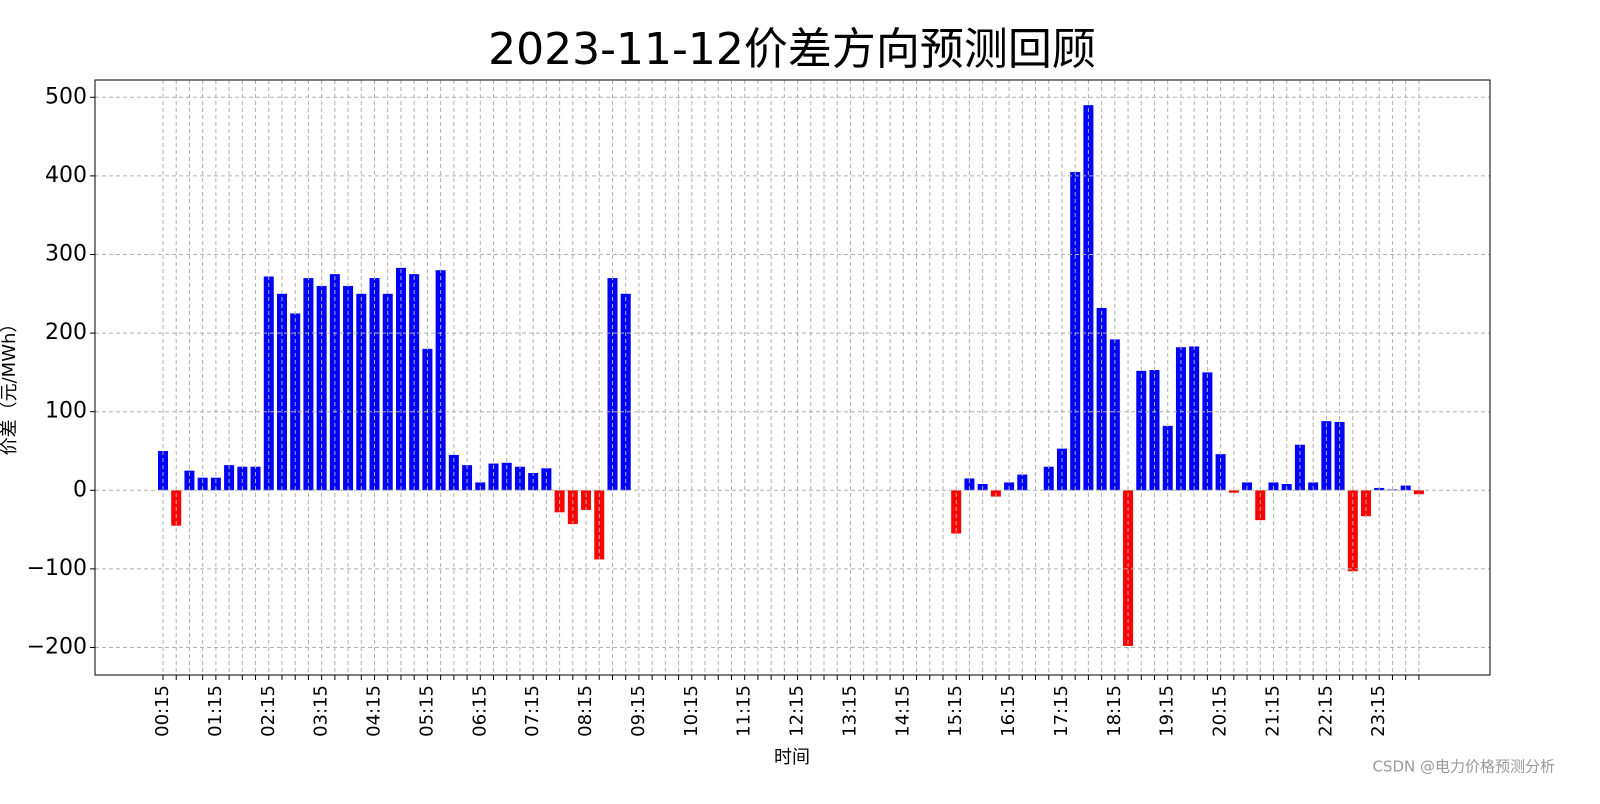  What do you see at coordinates (1220, 711) in the screenshot?
I see `x-tick-label: 20:15` at bounding box center [1220, 711].